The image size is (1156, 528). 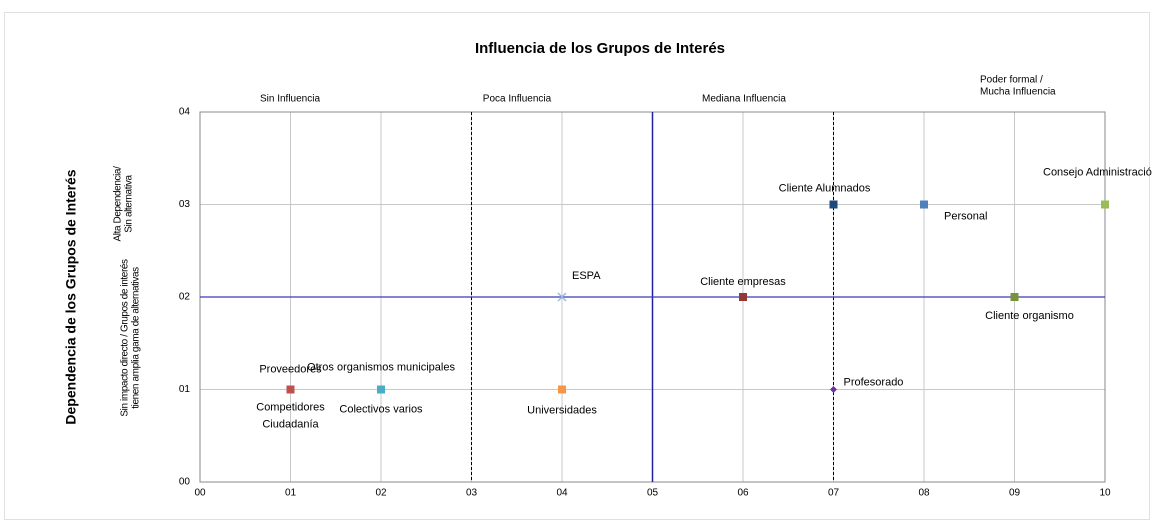 What do you see at coordinates (653, 493) in the screenshot?
I see `x-tick-label: 05` at bounding box center [653, 493].